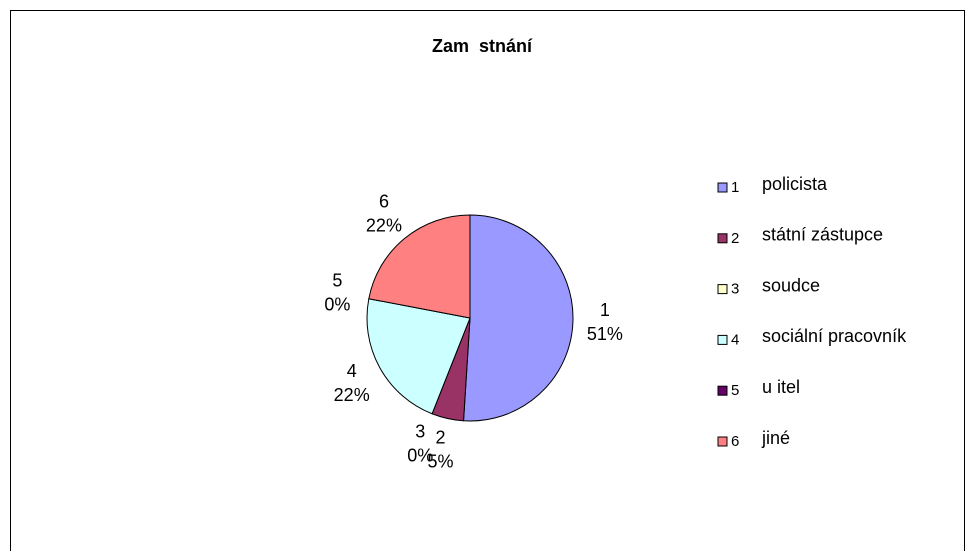 The height and width of the screenshot is (551, 975). I want to click on slice-value-label: 51%, so click(605, 334).